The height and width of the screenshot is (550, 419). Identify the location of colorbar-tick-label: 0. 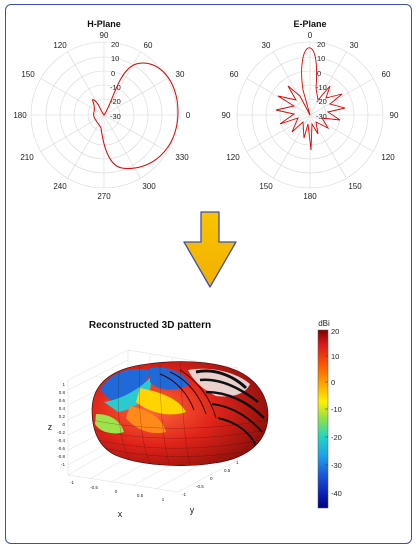
(333, 382).